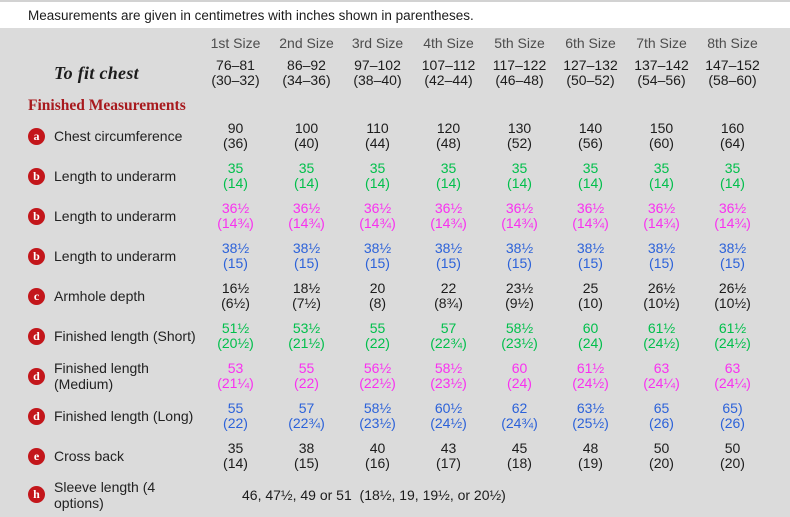  What do you see at coordinates (36, 296) in the screenshot?
I see `row-letter-badge: c` at bounding box center [36, 296].